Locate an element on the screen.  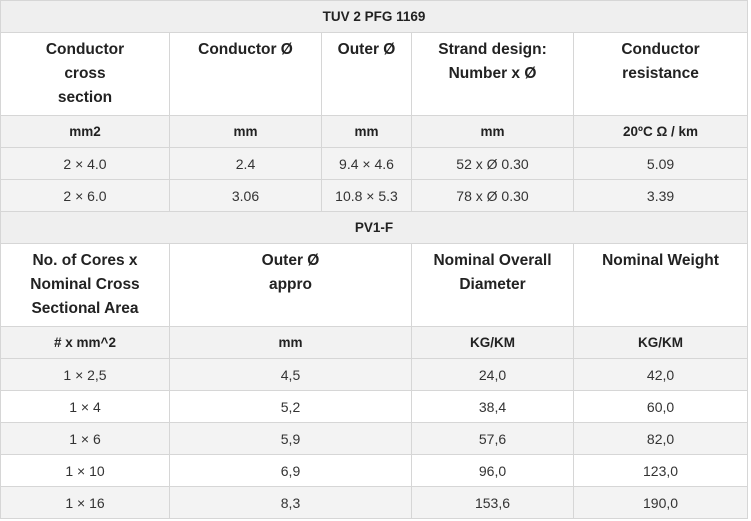
table1-unit: 20ºC Ω / km is located at coordinates (660, 131).